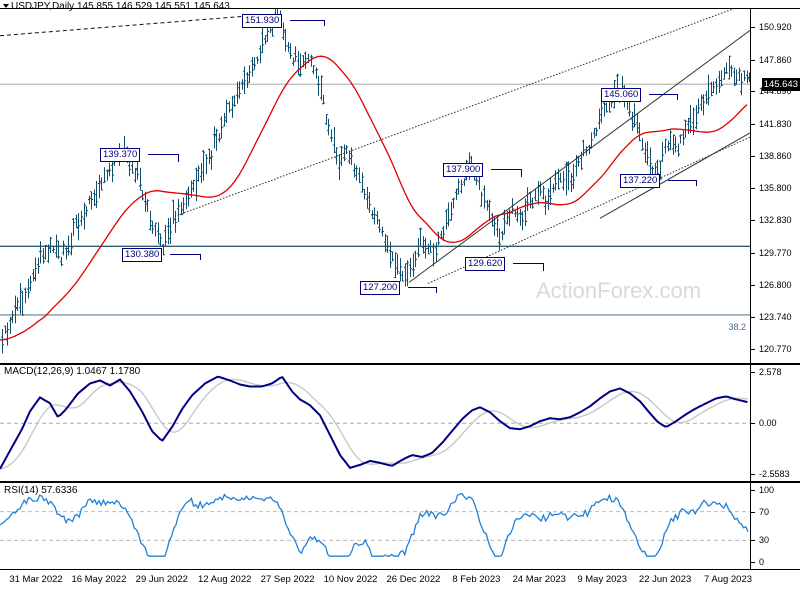 The height and width of the screenshot is (600, 800). Describe the element at coordinates (99, 579) in the screenshot. I see `date-axis-tick-label: 16 May 2022` at that location.